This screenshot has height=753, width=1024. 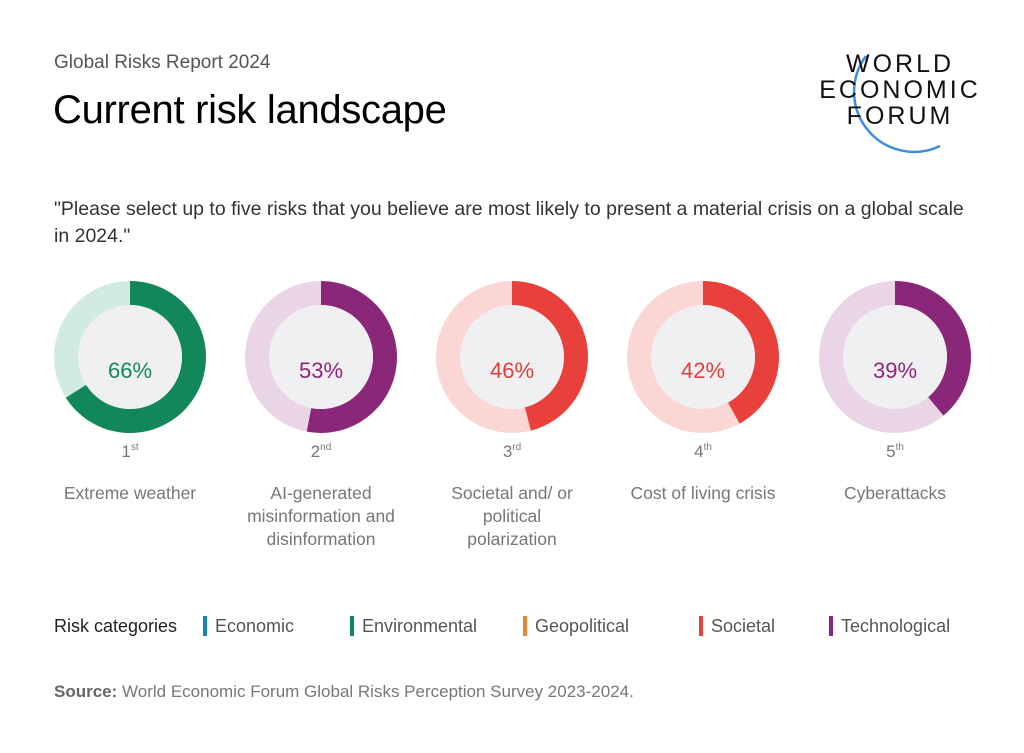 What do you see at coordinates (900, 64) in the screenshot?
I see `svg-text: WORLD` at bounding box center [900, 64].